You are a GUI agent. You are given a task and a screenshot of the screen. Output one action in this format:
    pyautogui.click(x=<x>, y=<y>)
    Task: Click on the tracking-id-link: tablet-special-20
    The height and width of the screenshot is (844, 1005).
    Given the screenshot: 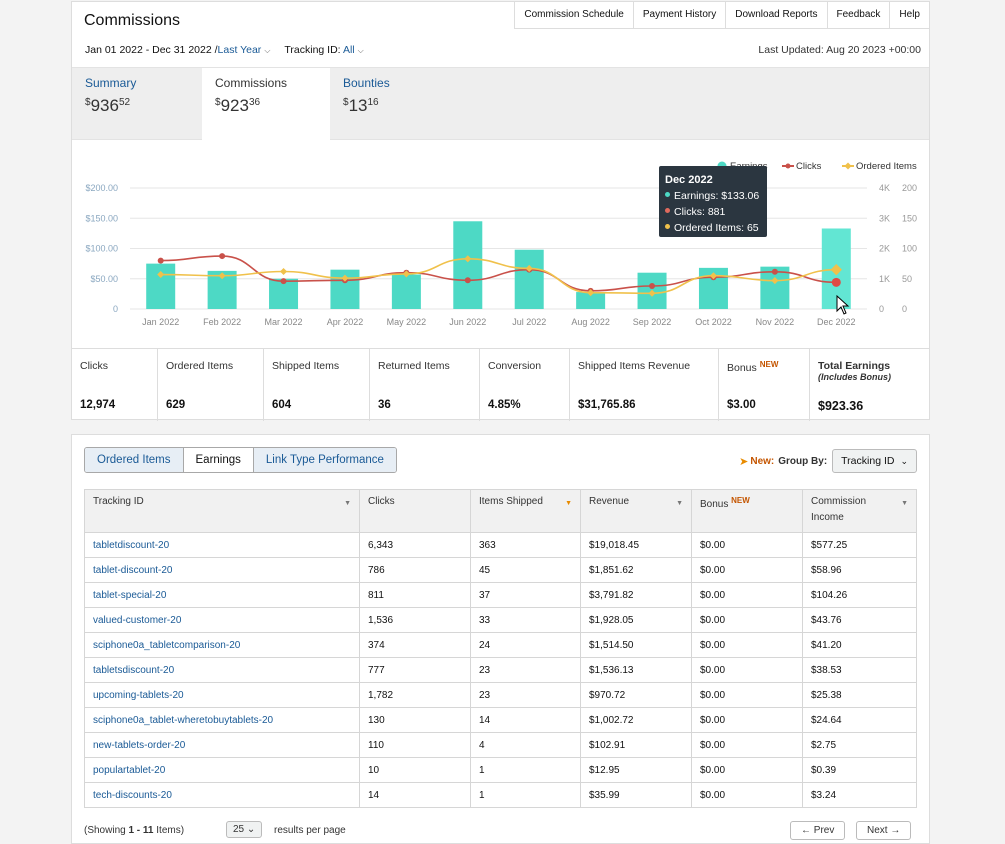 What is the action you would take?
    pyautogui.click(x=222, y=595)
    